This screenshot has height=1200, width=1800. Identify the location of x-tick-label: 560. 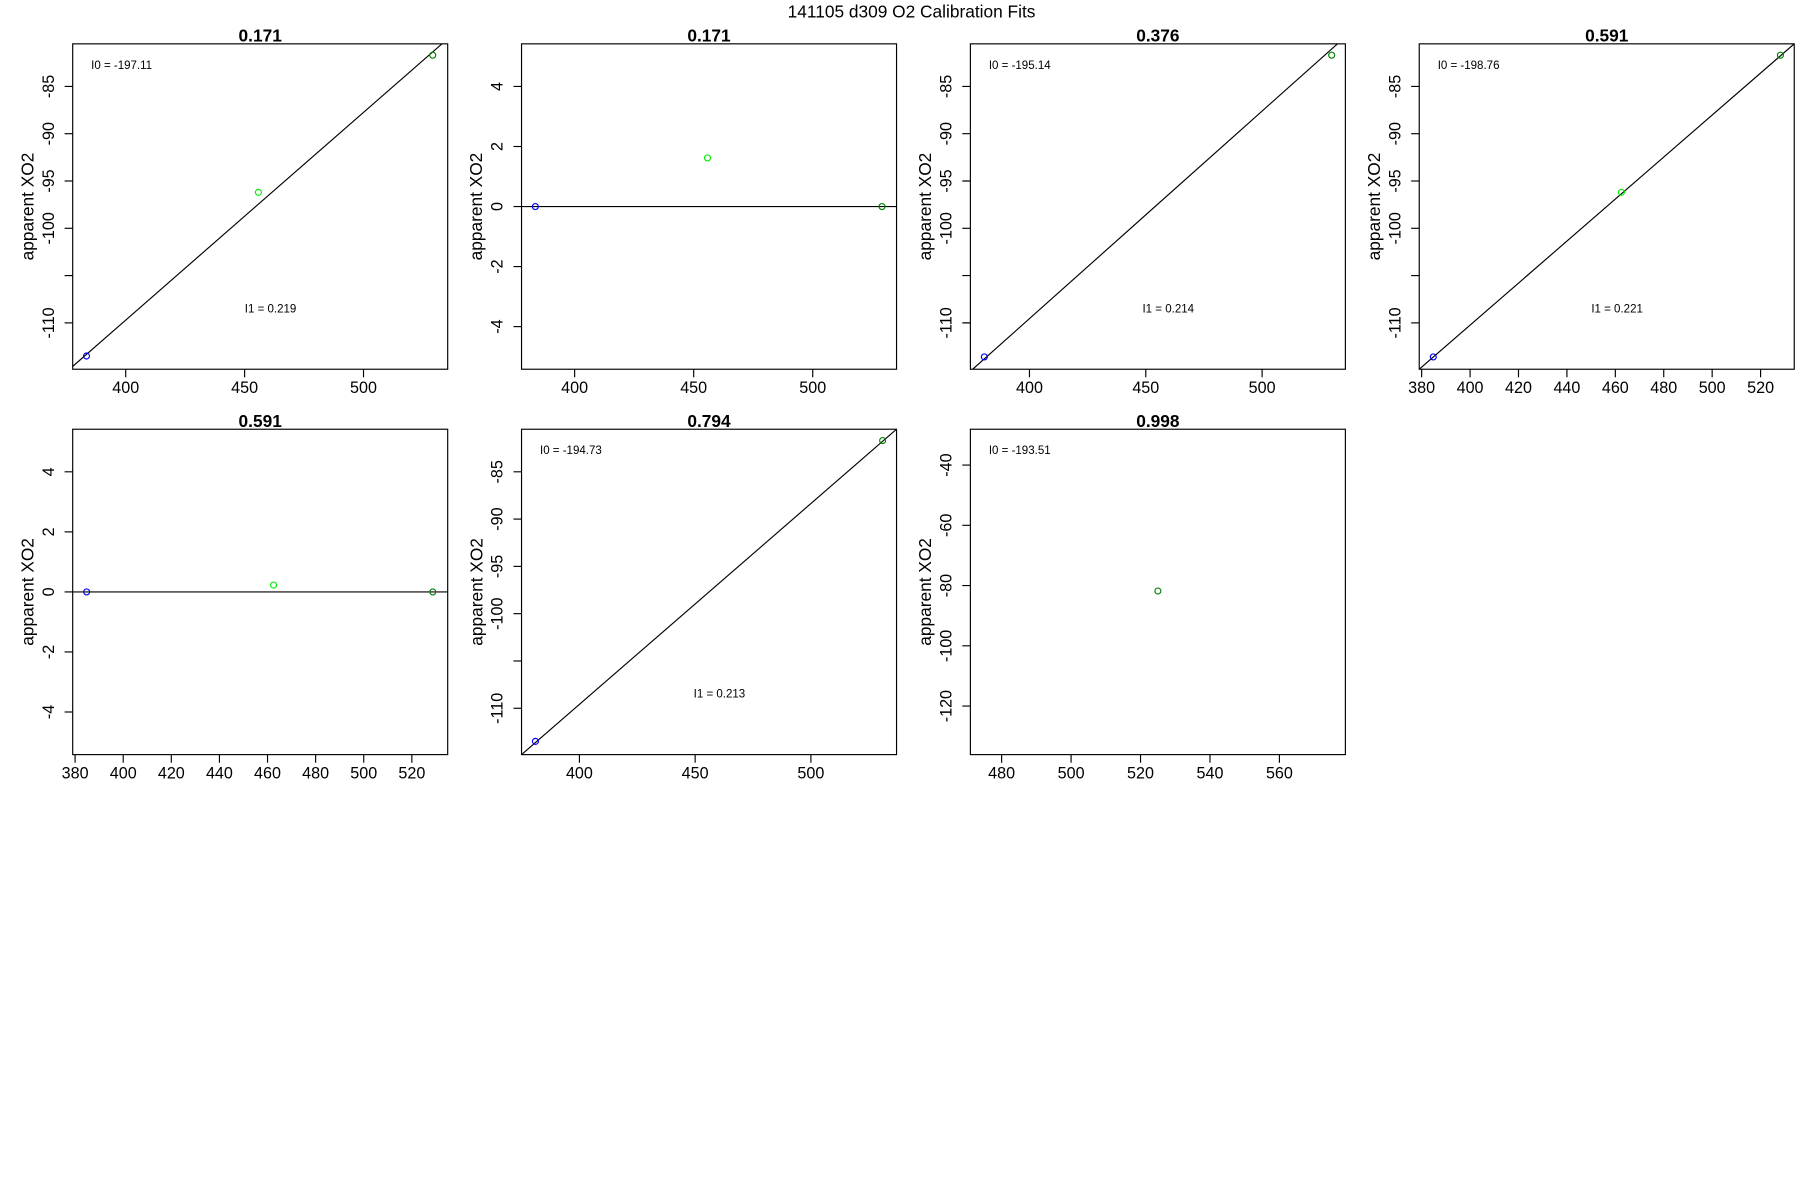
(1279, 773).